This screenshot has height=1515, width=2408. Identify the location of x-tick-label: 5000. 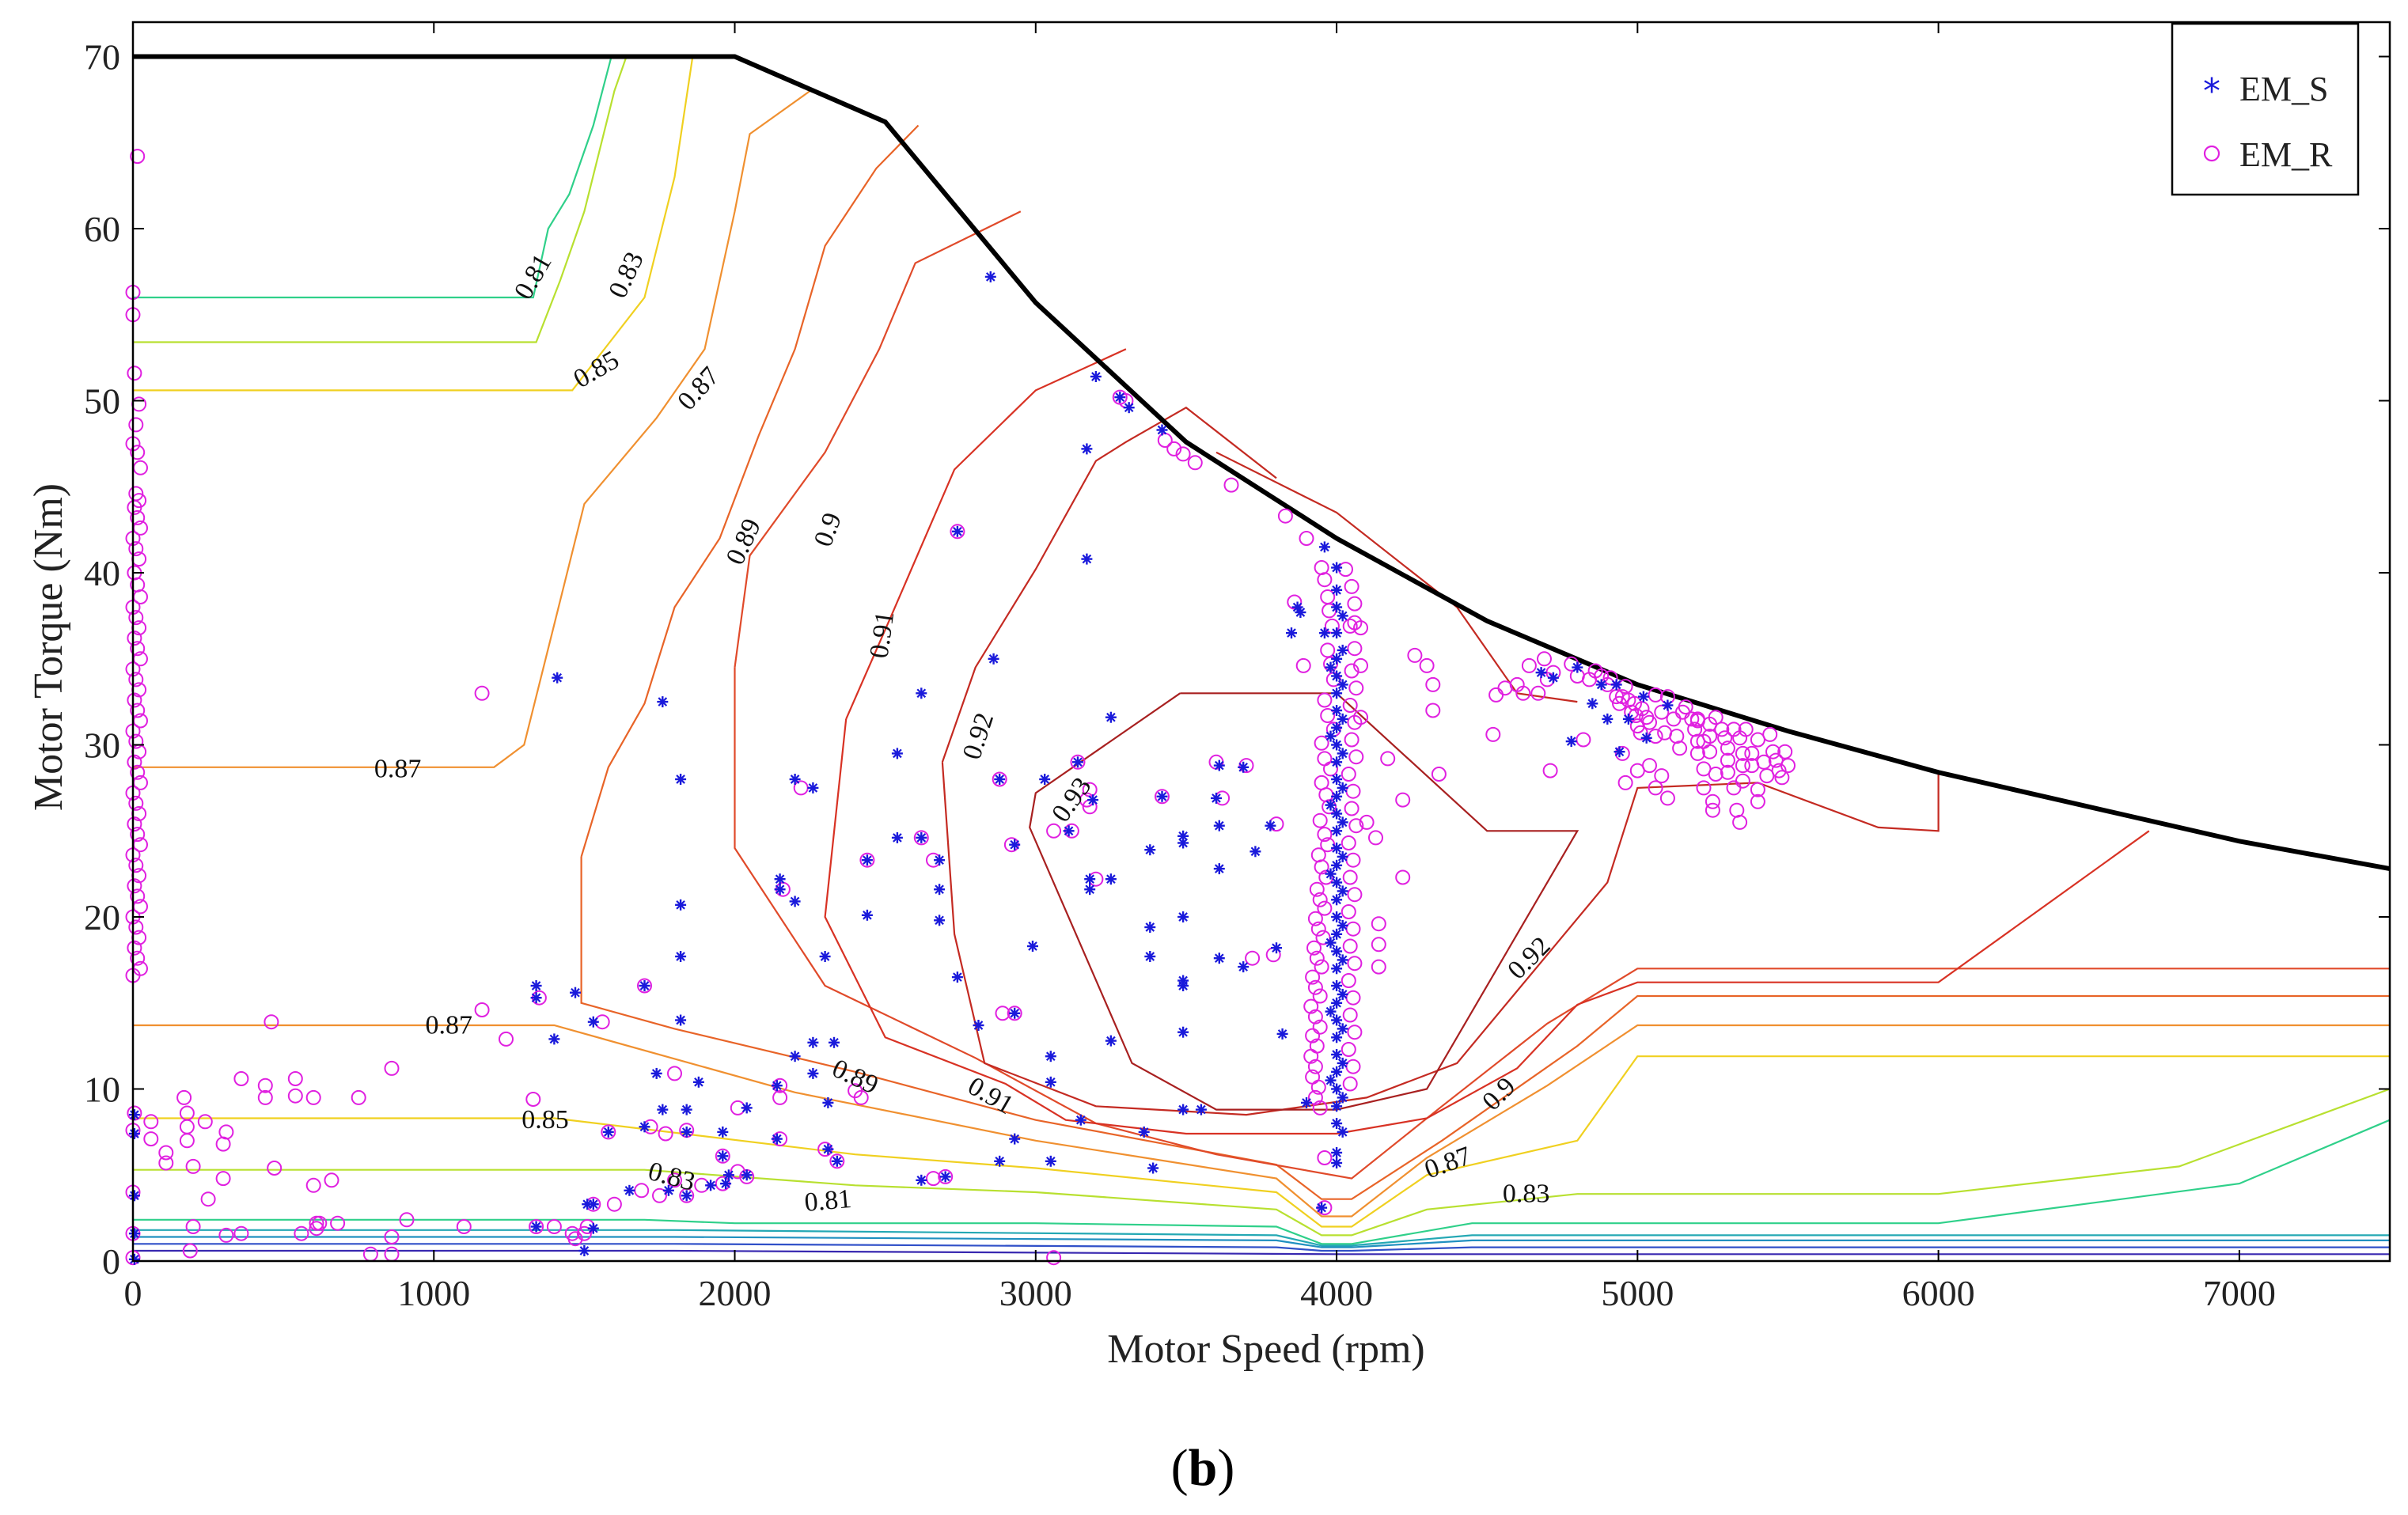
(1637, 1293).